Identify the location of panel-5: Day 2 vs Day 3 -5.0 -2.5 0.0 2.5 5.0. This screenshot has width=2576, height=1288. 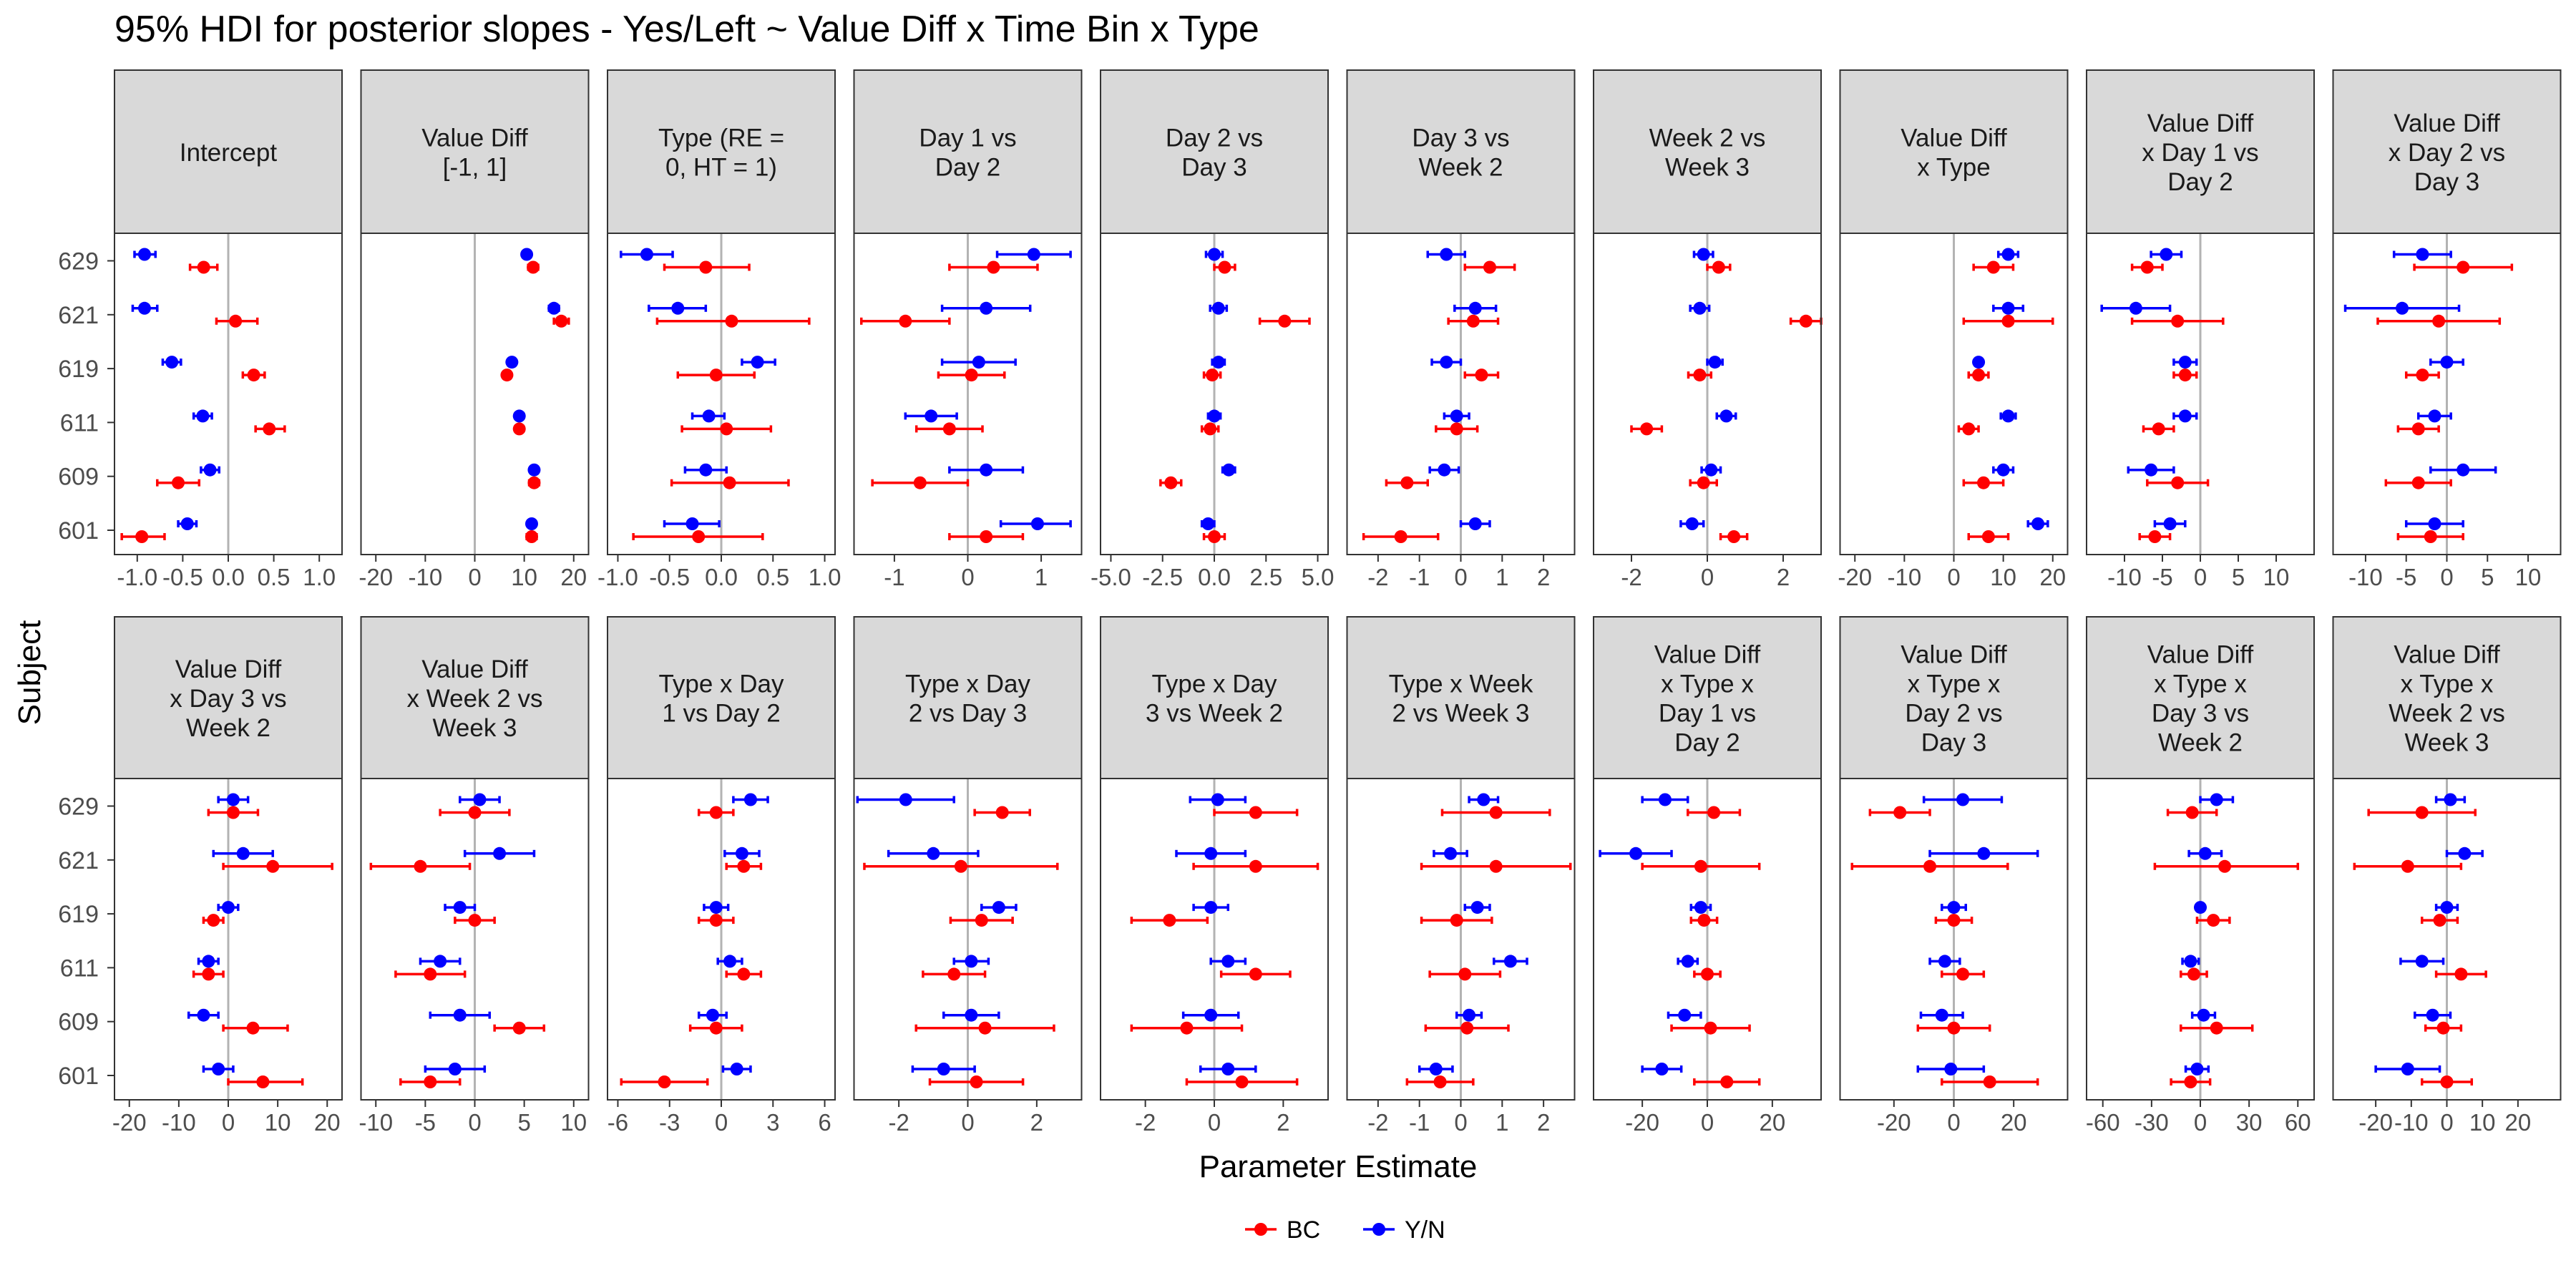
(1213, 329).